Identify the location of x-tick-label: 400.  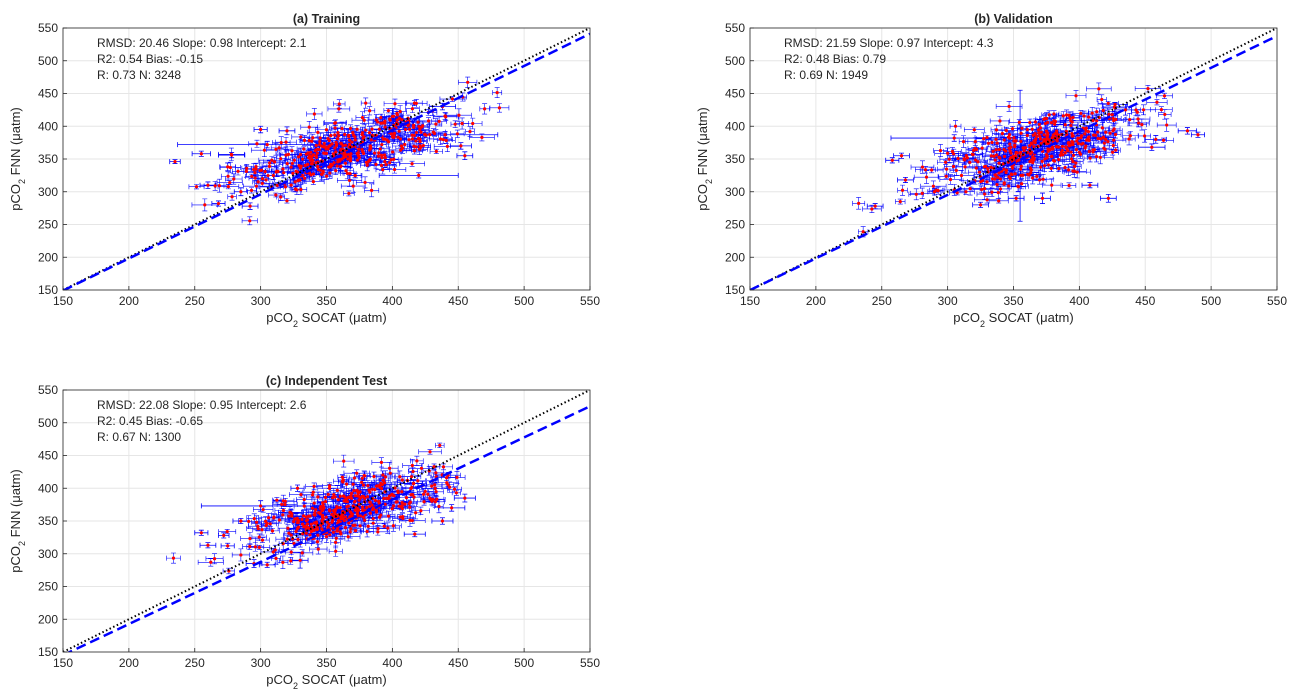
(1079, 301).